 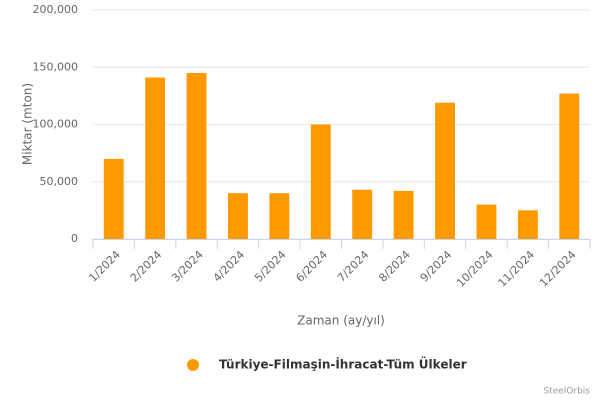 I want to click on x-tick-label: 8/2024, so click(x=394, y=266).